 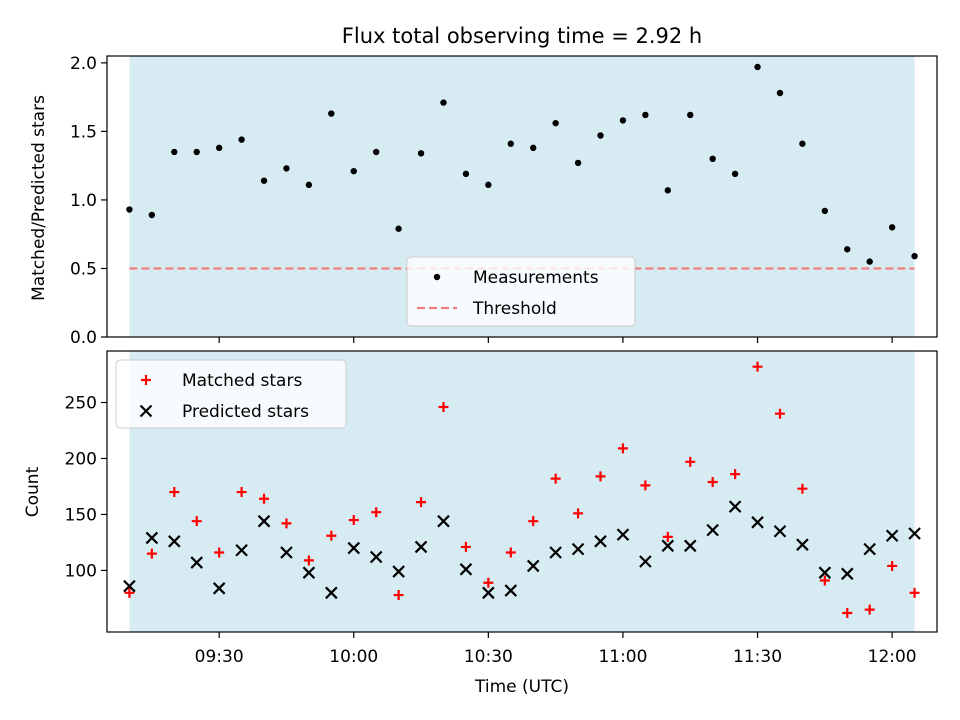 I want to click on legend-label: Matched stars, so click(x=242, y=381).